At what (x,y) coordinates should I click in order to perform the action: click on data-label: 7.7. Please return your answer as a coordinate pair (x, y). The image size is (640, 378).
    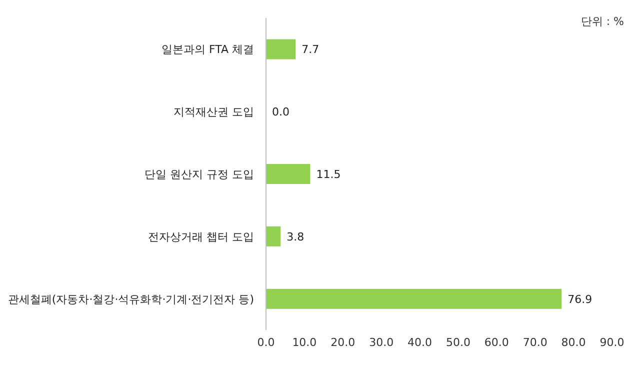
    Looking at the image, I should click on (311, 49).